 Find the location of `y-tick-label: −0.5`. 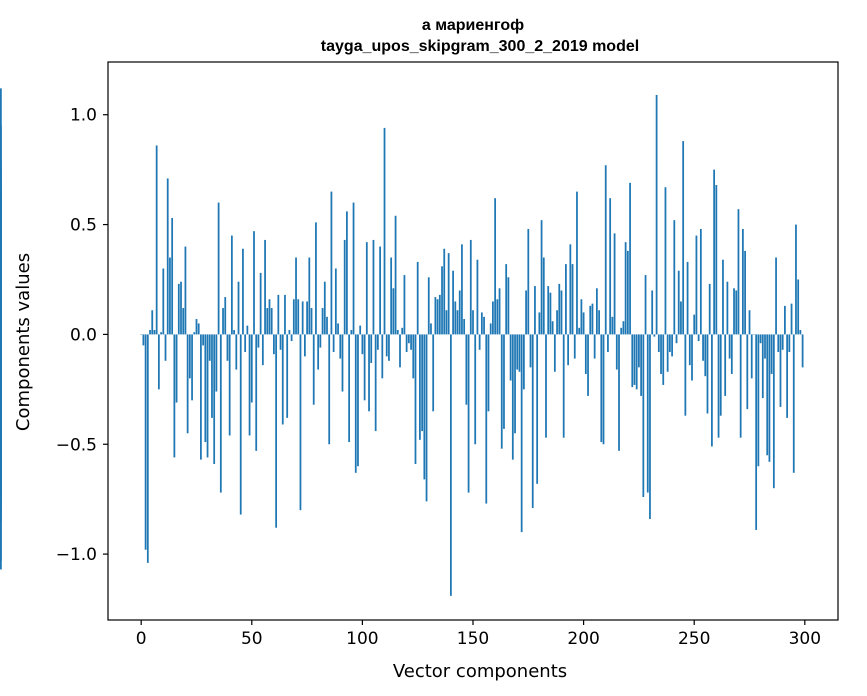

y-tick-label: −0.5 is located at coordinates (76, 445).